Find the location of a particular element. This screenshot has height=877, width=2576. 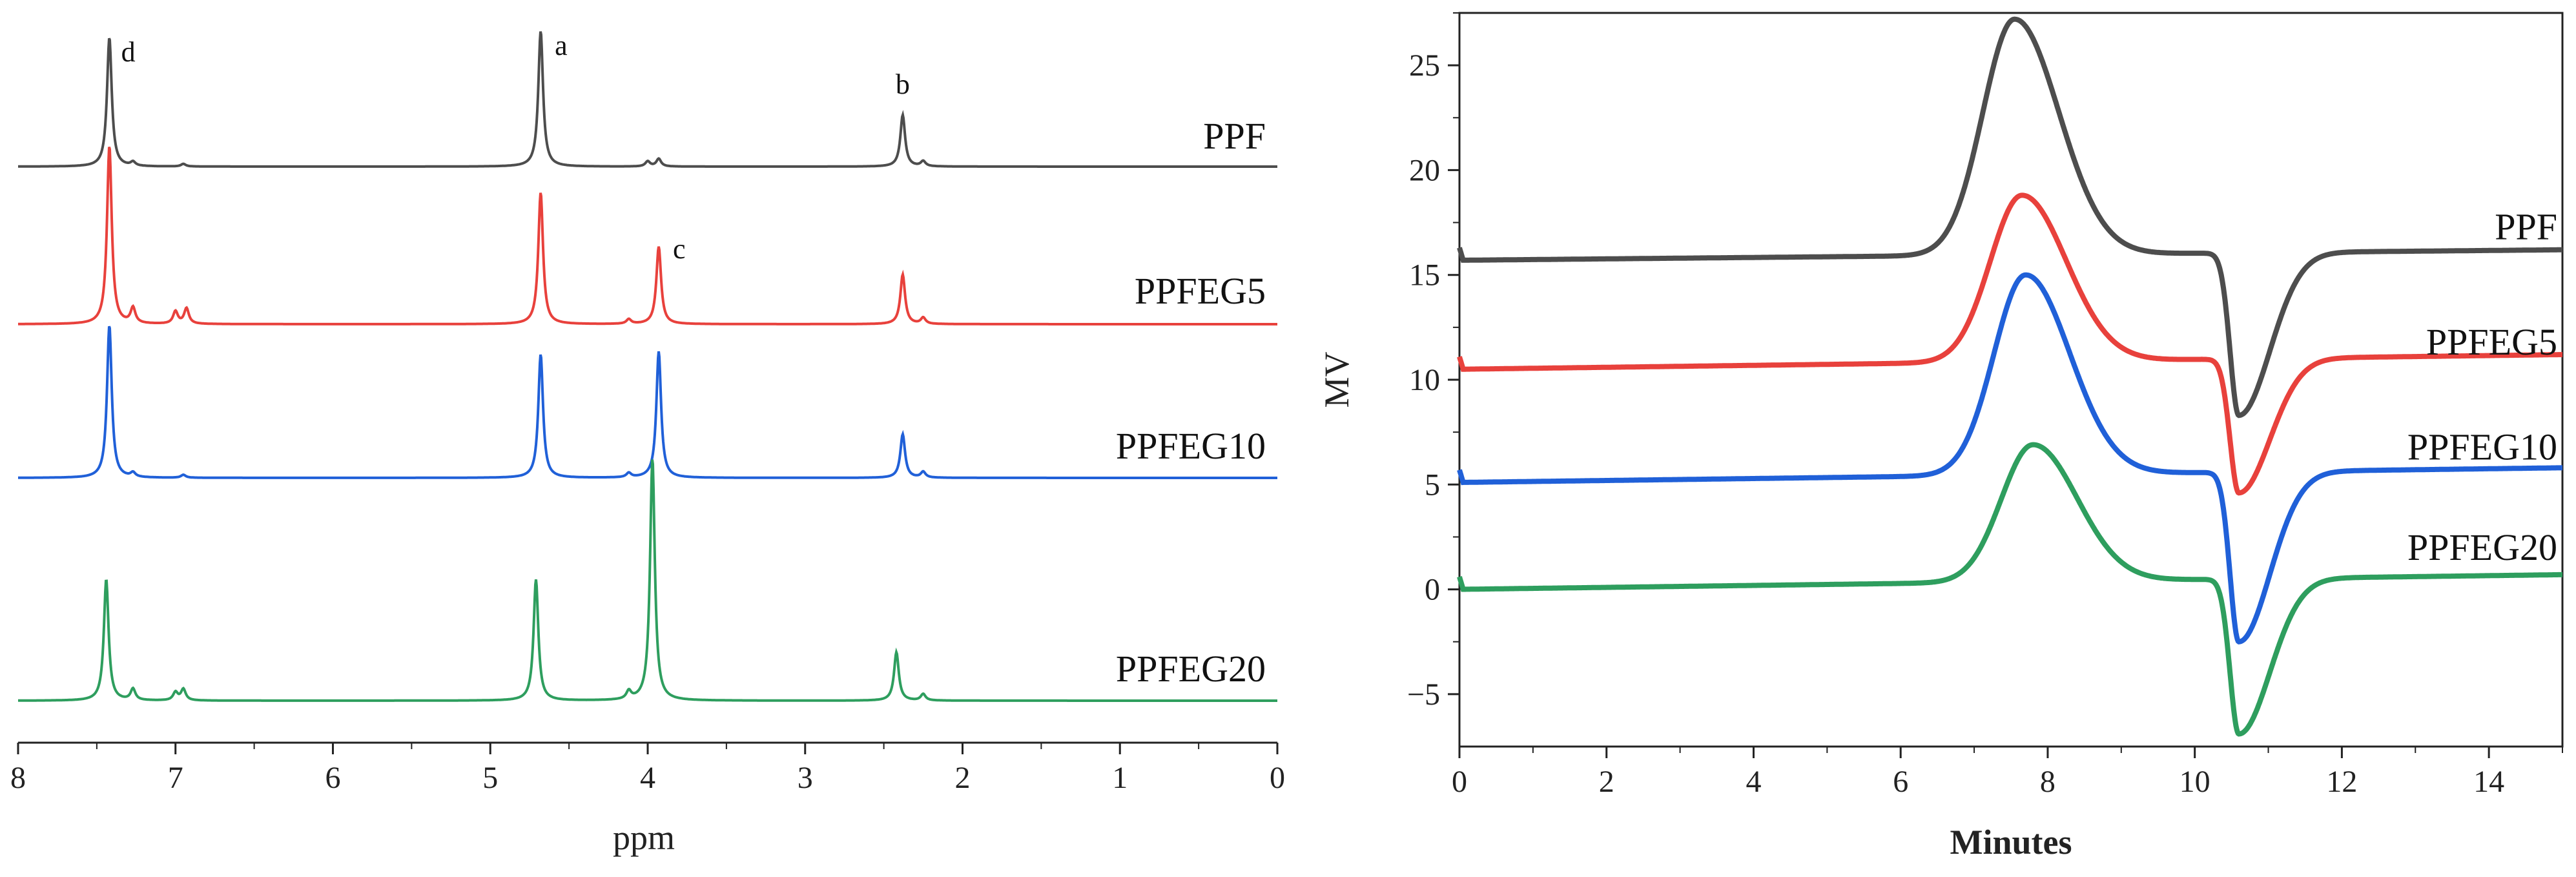

nmr-x-tick-label: 3 is located at coordinates (805, 778).